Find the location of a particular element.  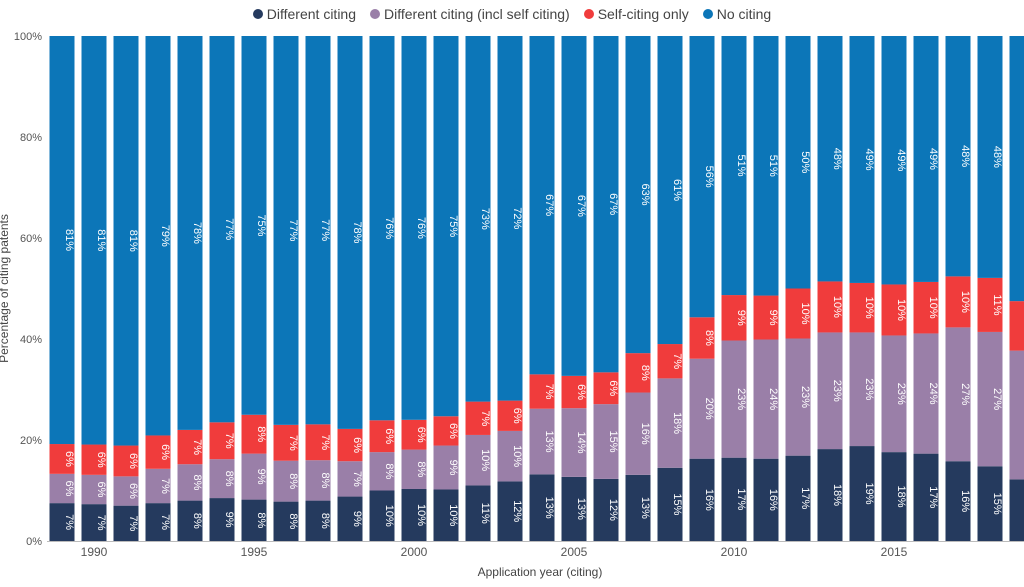

legend-item: Different citing is located at coordinates (304, 14).